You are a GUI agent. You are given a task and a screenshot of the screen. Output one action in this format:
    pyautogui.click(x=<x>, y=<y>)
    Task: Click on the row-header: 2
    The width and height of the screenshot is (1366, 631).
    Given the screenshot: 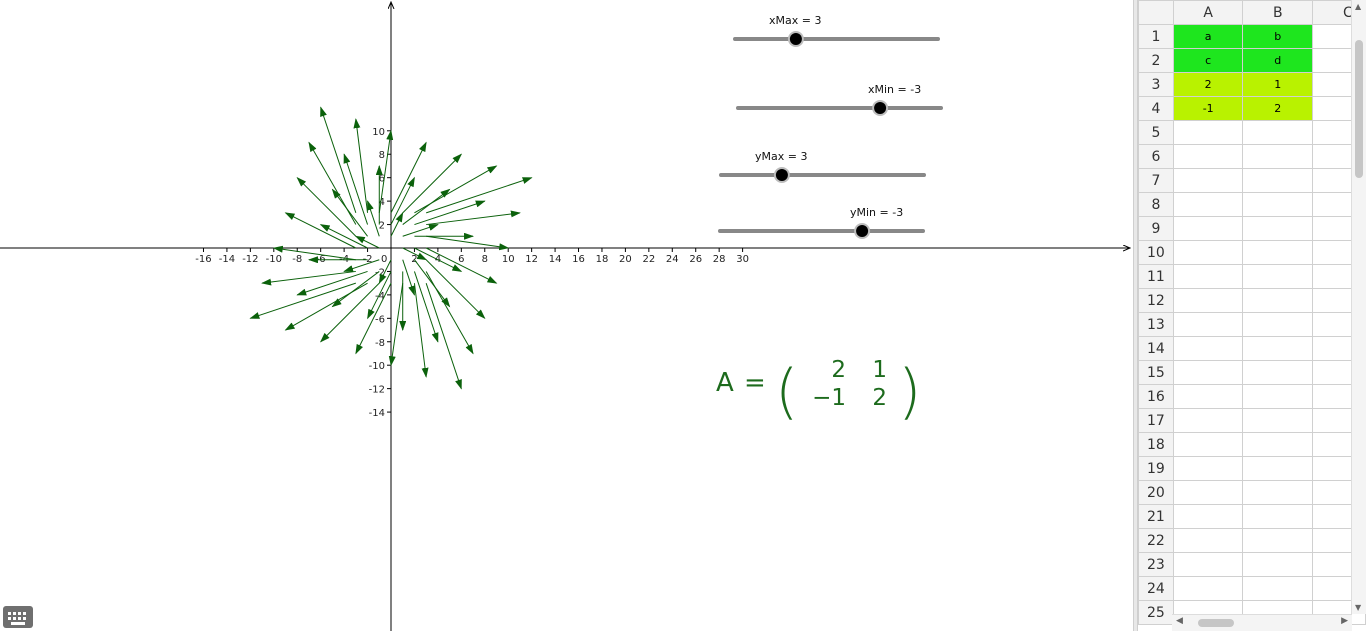 What is the action you would take?
    pyautogui.click(x=1156, y=60)
    